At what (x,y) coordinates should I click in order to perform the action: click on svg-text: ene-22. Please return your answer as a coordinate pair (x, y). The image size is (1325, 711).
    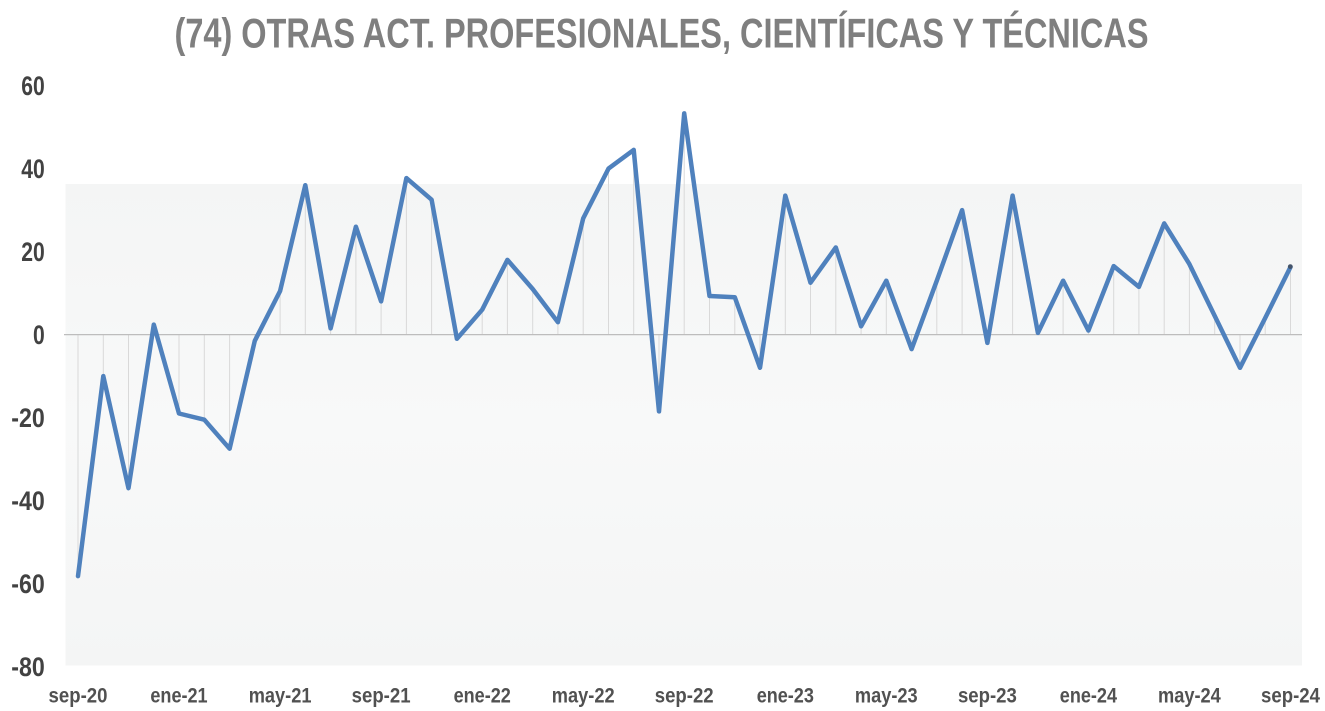
    Looking at the image, I should click on (482, 696).